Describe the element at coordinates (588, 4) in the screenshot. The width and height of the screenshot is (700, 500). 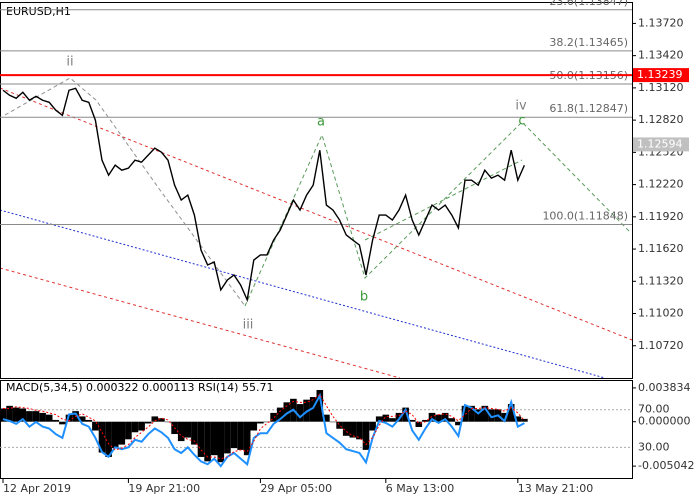
I see `fib-label: 23.6(1.13847)` at that location.